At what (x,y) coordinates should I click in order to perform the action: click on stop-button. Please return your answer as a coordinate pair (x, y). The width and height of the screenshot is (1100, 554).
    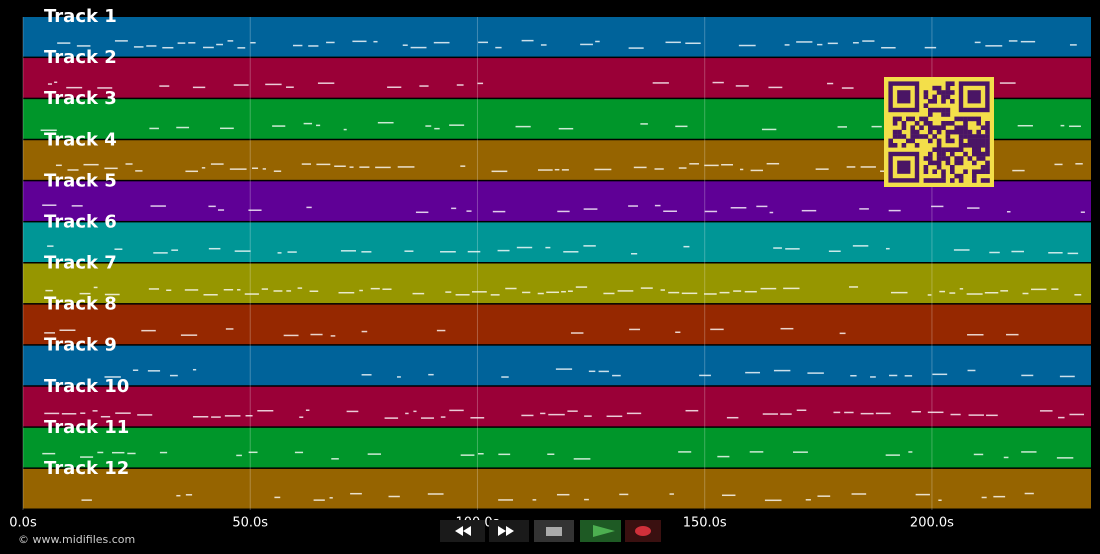
    Looking at the image, I should click on (554, 531).